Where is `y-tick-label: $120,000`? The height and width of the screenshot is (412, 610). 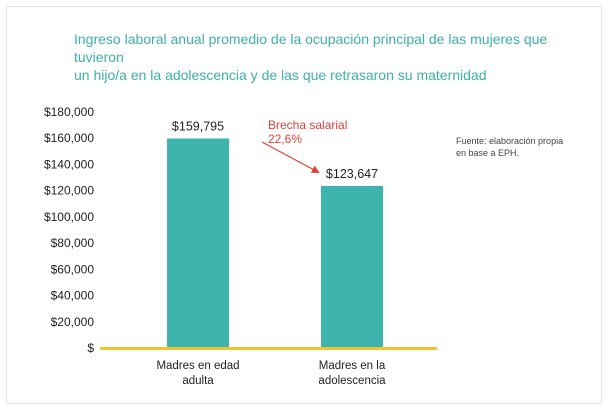 y-tick-label: $120,000 is located at coordinates (69, 191).